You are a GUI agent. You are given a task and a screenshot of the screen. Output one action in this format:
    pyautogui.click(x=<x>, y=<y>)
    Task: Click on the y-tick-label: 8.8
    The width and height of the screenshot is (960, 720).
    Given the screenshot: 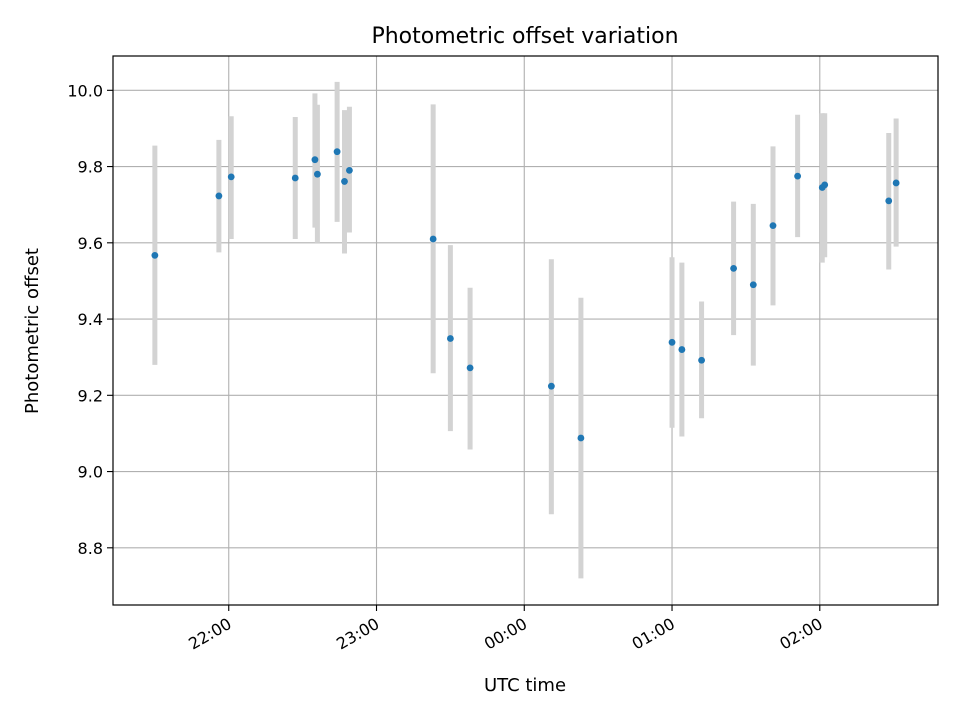 What is the action you would take?
    pyautogui.click(x=90, y=548)
    